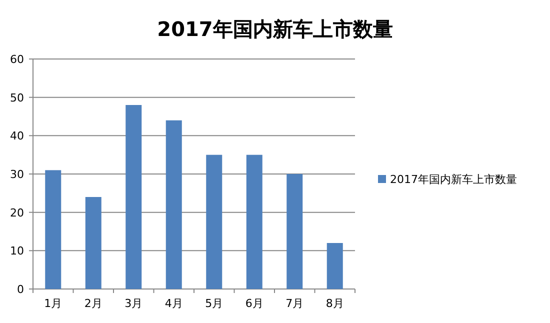 The width and height of the screenshot is (550, 323). Describe the element at coordinates (17, 97) in the screenshot. I see `y-tick-label: 50` at that location.